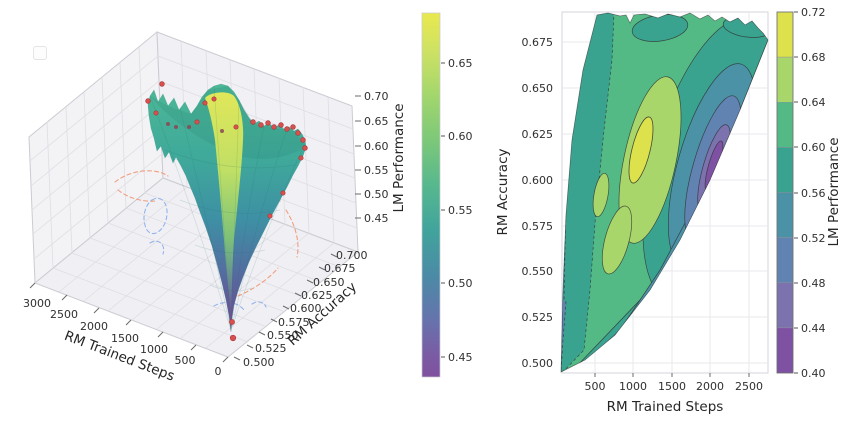  I want to click on x-tick-label: 3000, so click(37, 303).